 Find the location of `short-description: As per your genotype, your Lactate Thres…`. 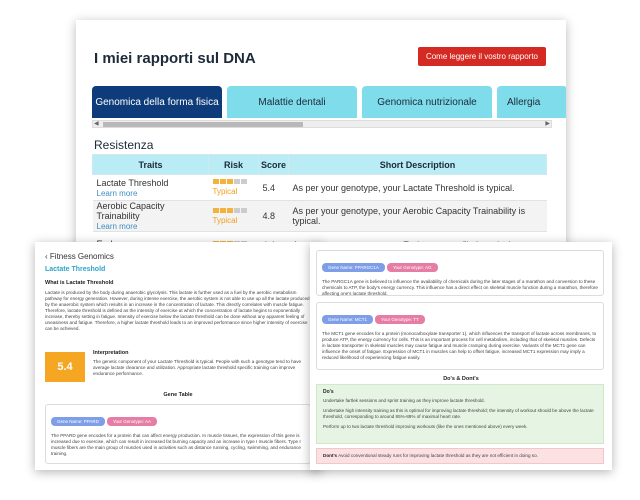

short-description: As per your genotype, your Lactate Thres… is located at coordinates (417, 187).